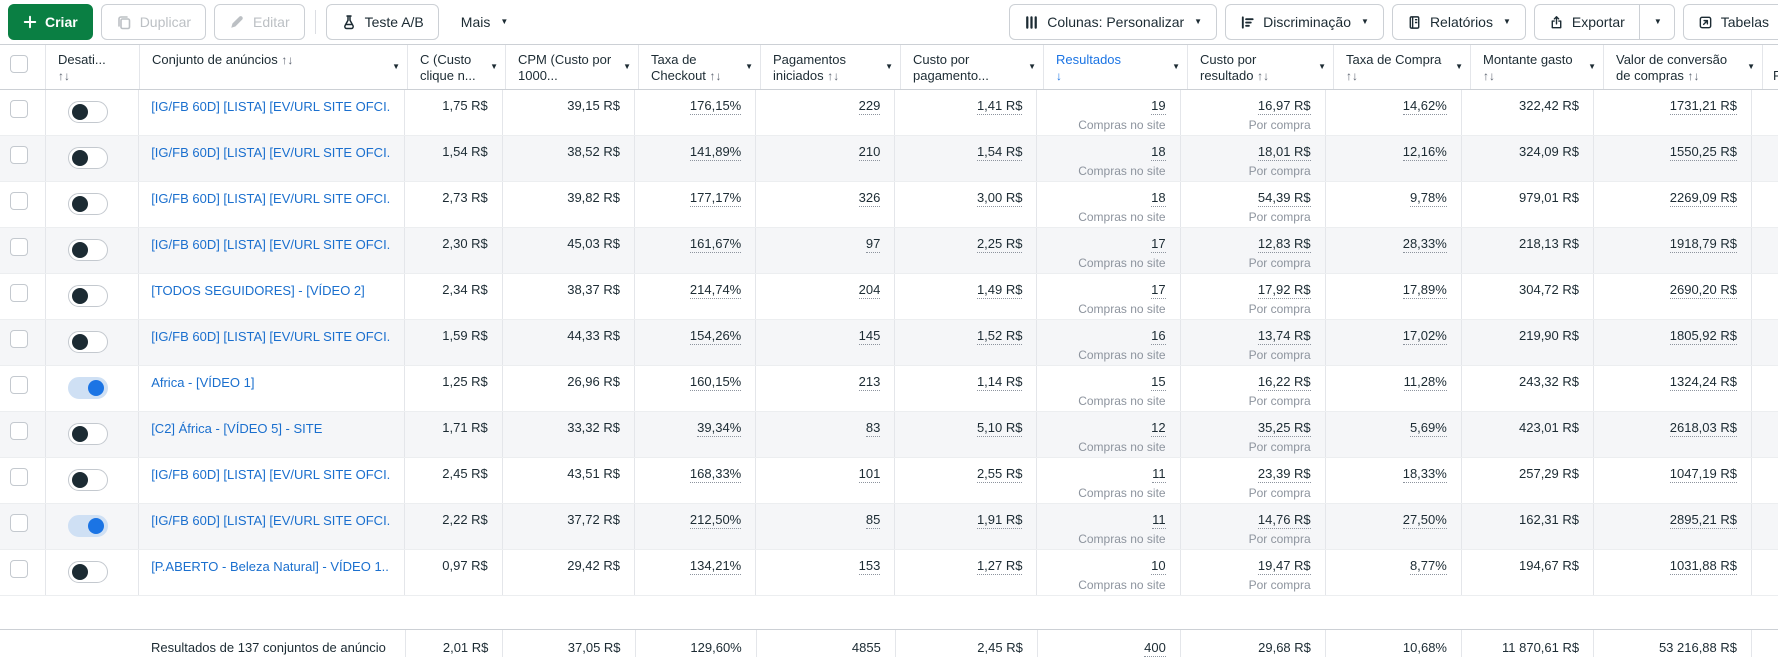  What do you see at coordinates (1730, 22) in the screenshot?
I see `tables-button: Tabelas` at bounding box center [1730, 22].